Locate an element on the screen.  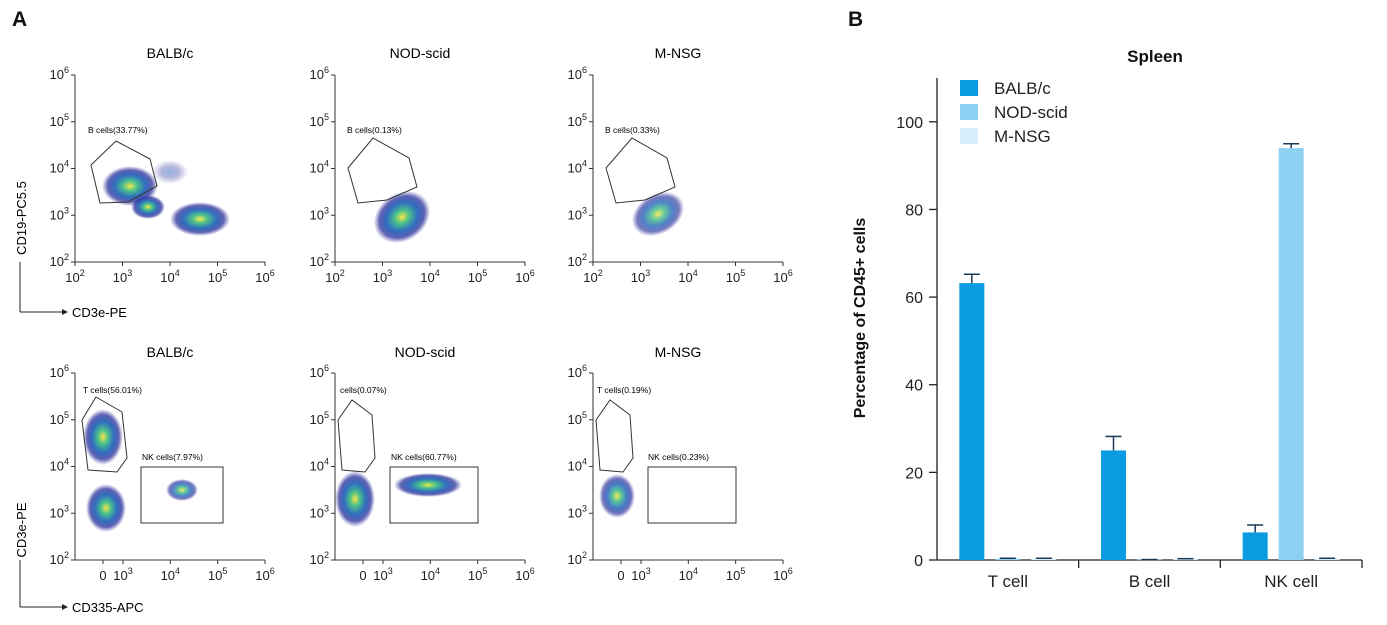
chart-title: Spleen is located at coordinates (1155, 56).